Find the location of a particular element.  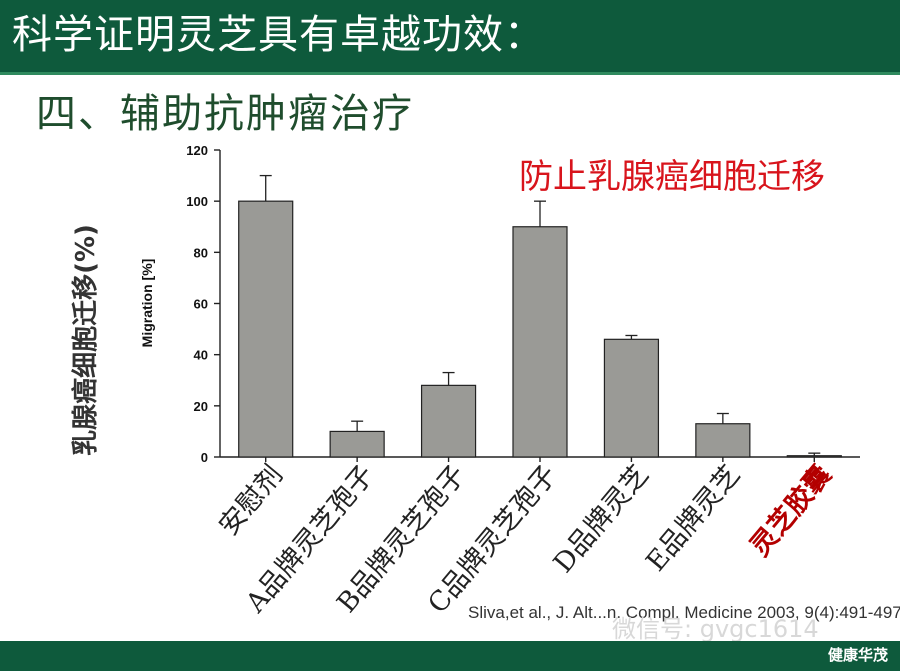

x-category-label: 安慰剂 is located at coordinates (251, 501).